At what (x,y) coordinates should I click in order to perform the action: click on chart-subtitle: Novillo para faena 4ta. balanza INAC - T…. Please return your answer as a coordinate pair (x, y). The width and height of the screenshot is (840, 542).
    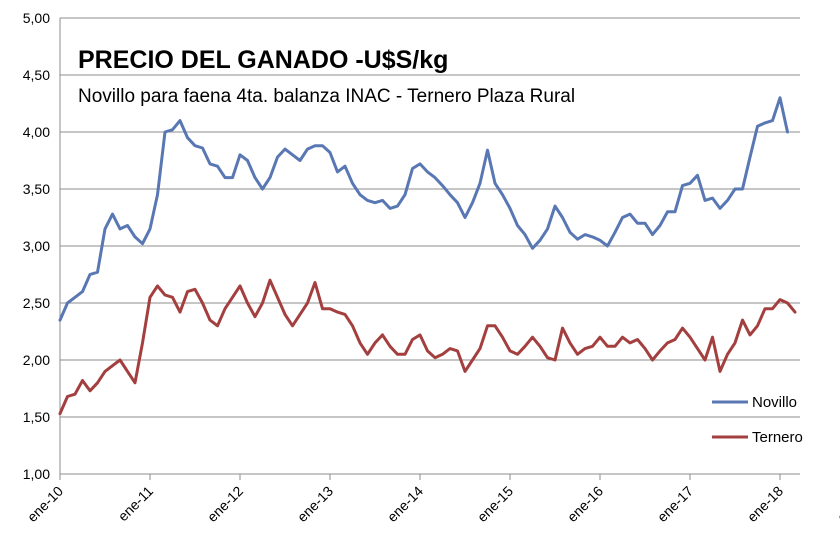
    Looking at the image, I should click on (326, 96).